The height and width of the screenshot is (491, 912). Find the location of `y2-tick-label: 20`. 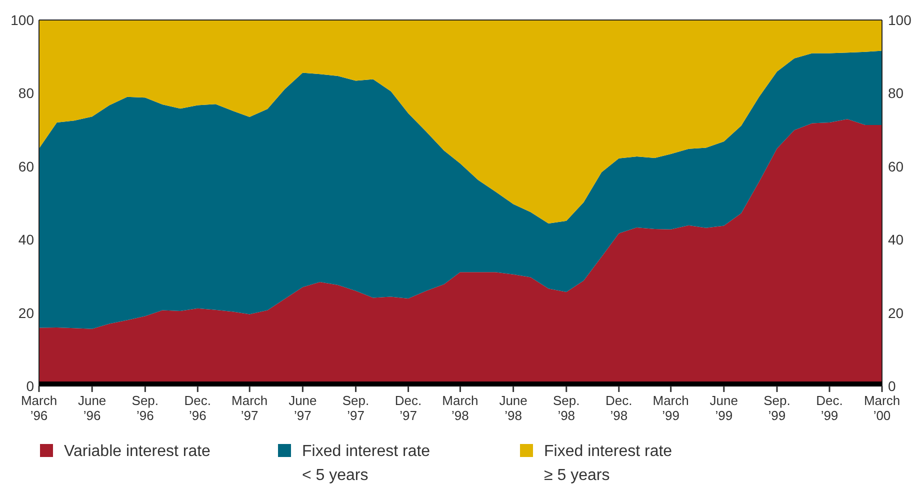

y2-tick-label: 20 is located at coordinates (896, 312).